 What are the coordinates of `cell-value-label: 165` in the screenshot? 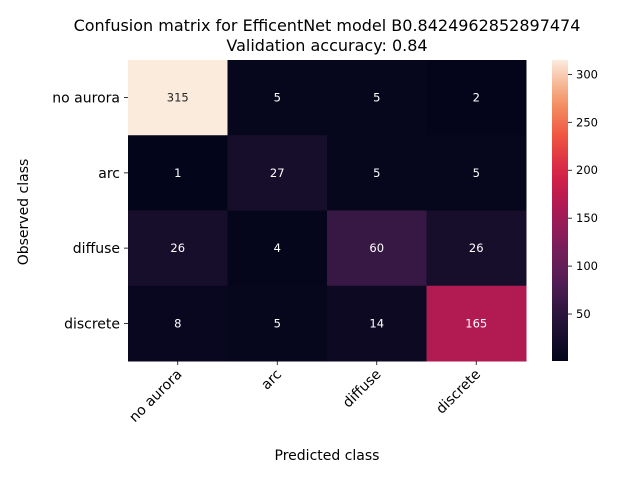 It's located at (476, 323).